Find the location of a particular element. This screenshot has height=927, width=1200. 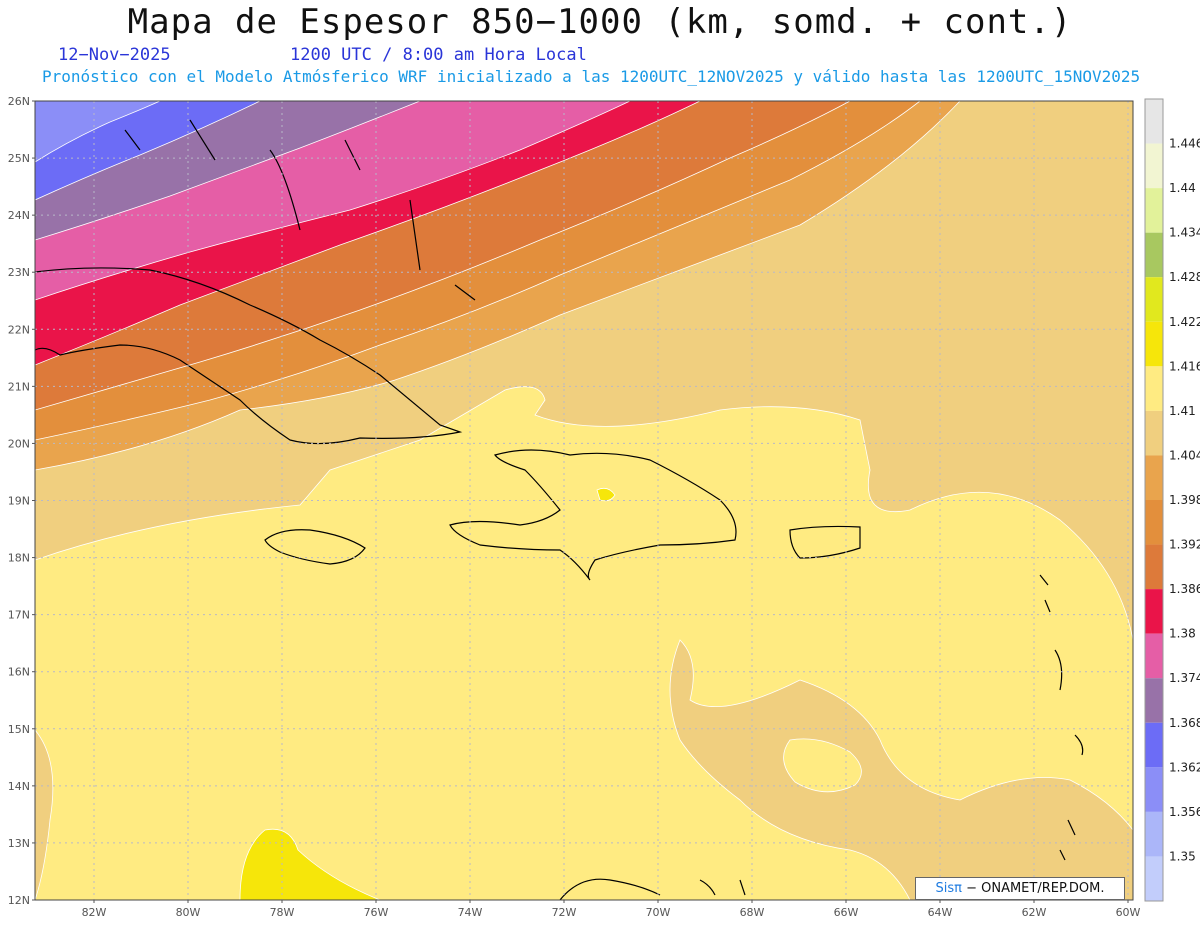

colorbar-label: 1.386 is located at coordinates (1184, 589).